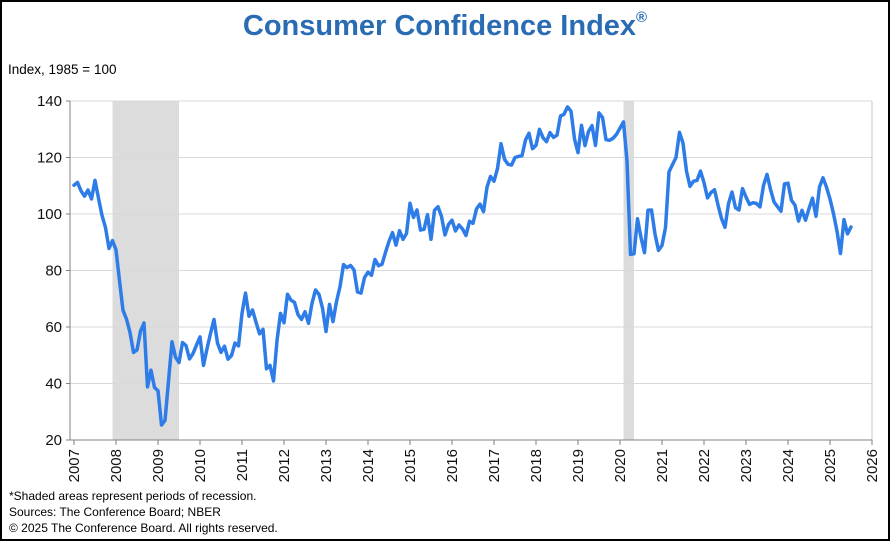 The height and width of the screenshot is (541, 890). I want to click on x-tick-label: 2014, so click(368, 465).